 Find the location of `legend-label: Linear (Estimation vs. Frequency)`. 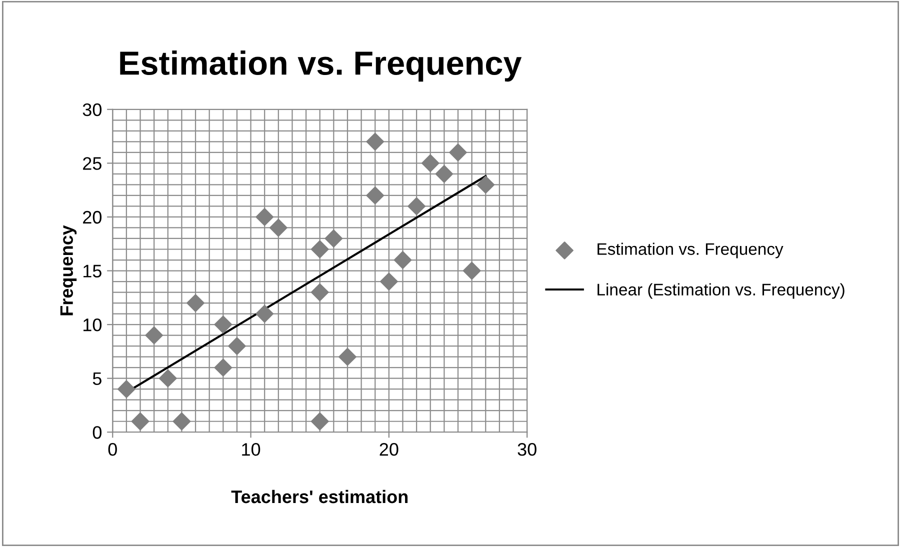

legend-label: Linear (Estimation vs. Frequency) is located at coordinates (721, 291).